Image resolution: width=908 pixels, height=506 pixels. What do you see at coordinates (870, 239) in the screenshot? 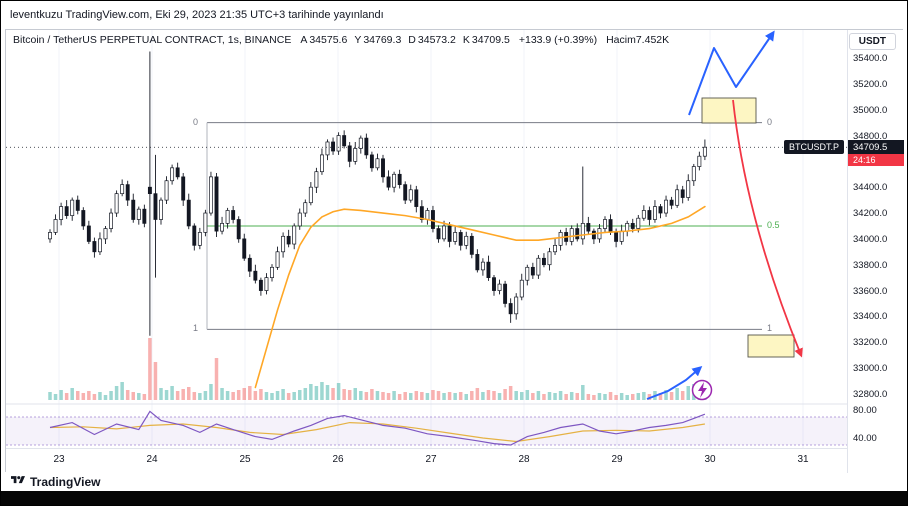
I see `price-axis-label: 34000.0` at bounding box center [870, 239].